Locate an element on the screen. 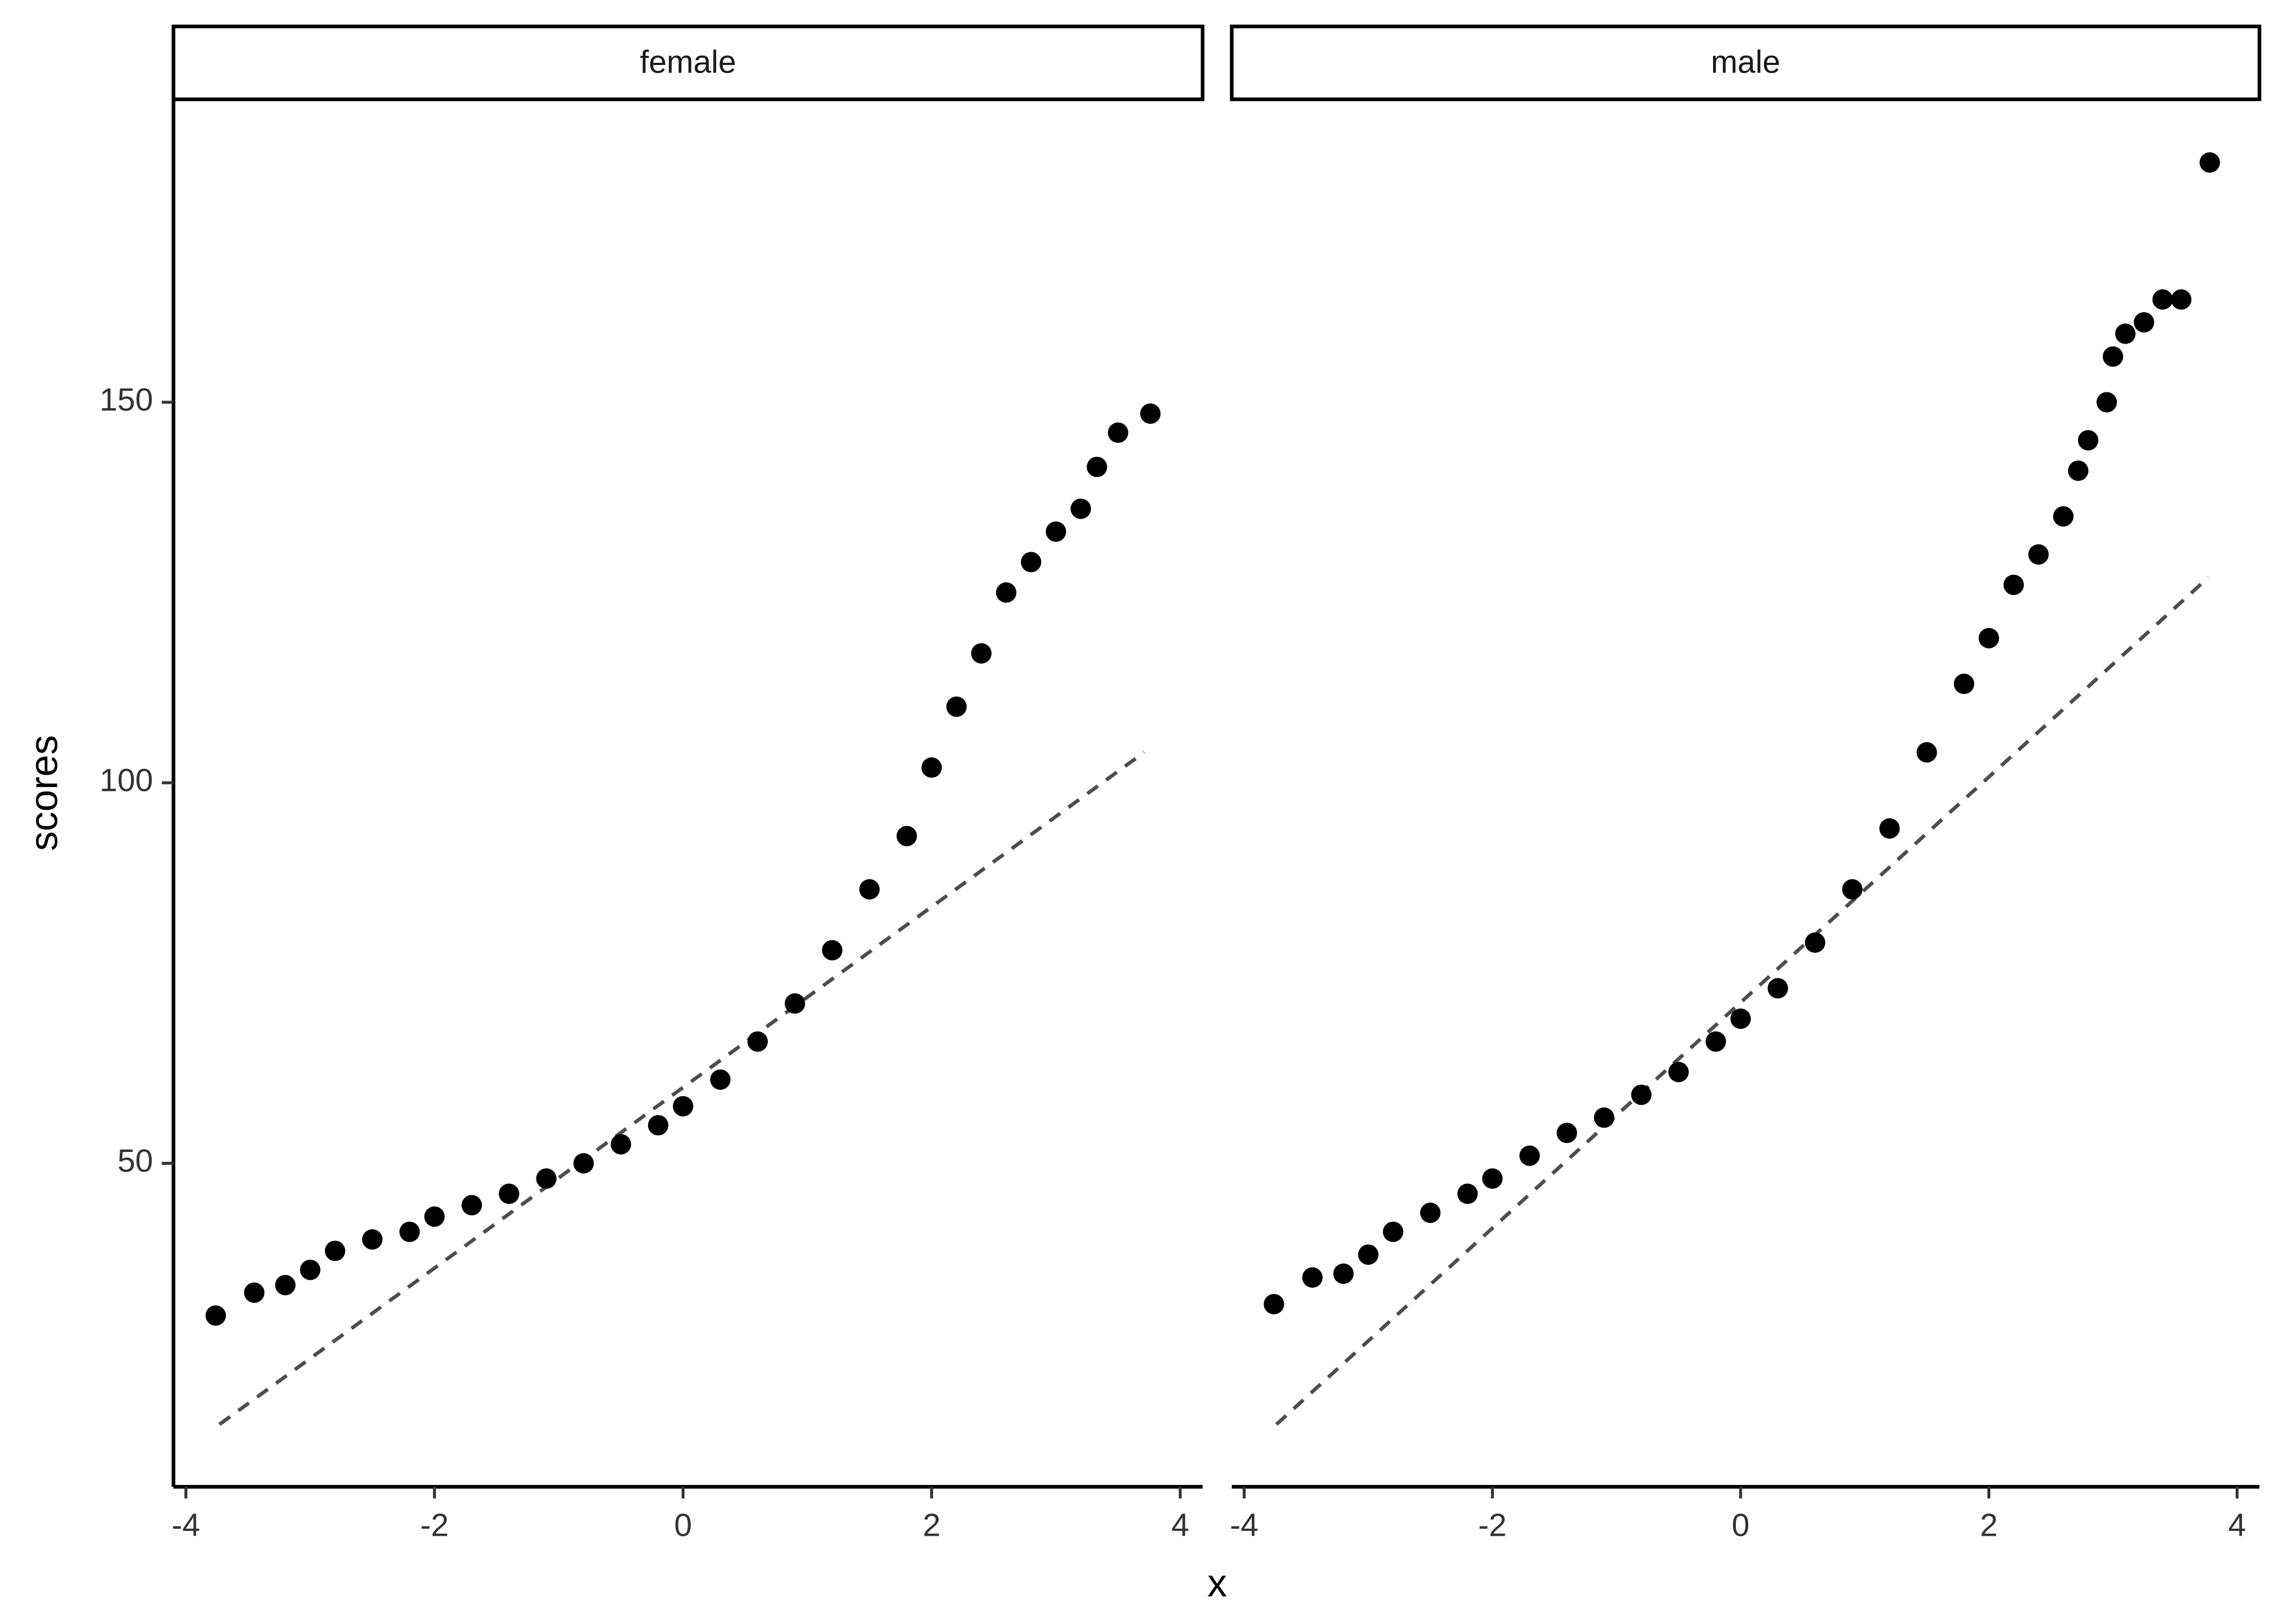  y-axis-label: scores is located at coordinates (44, 793).